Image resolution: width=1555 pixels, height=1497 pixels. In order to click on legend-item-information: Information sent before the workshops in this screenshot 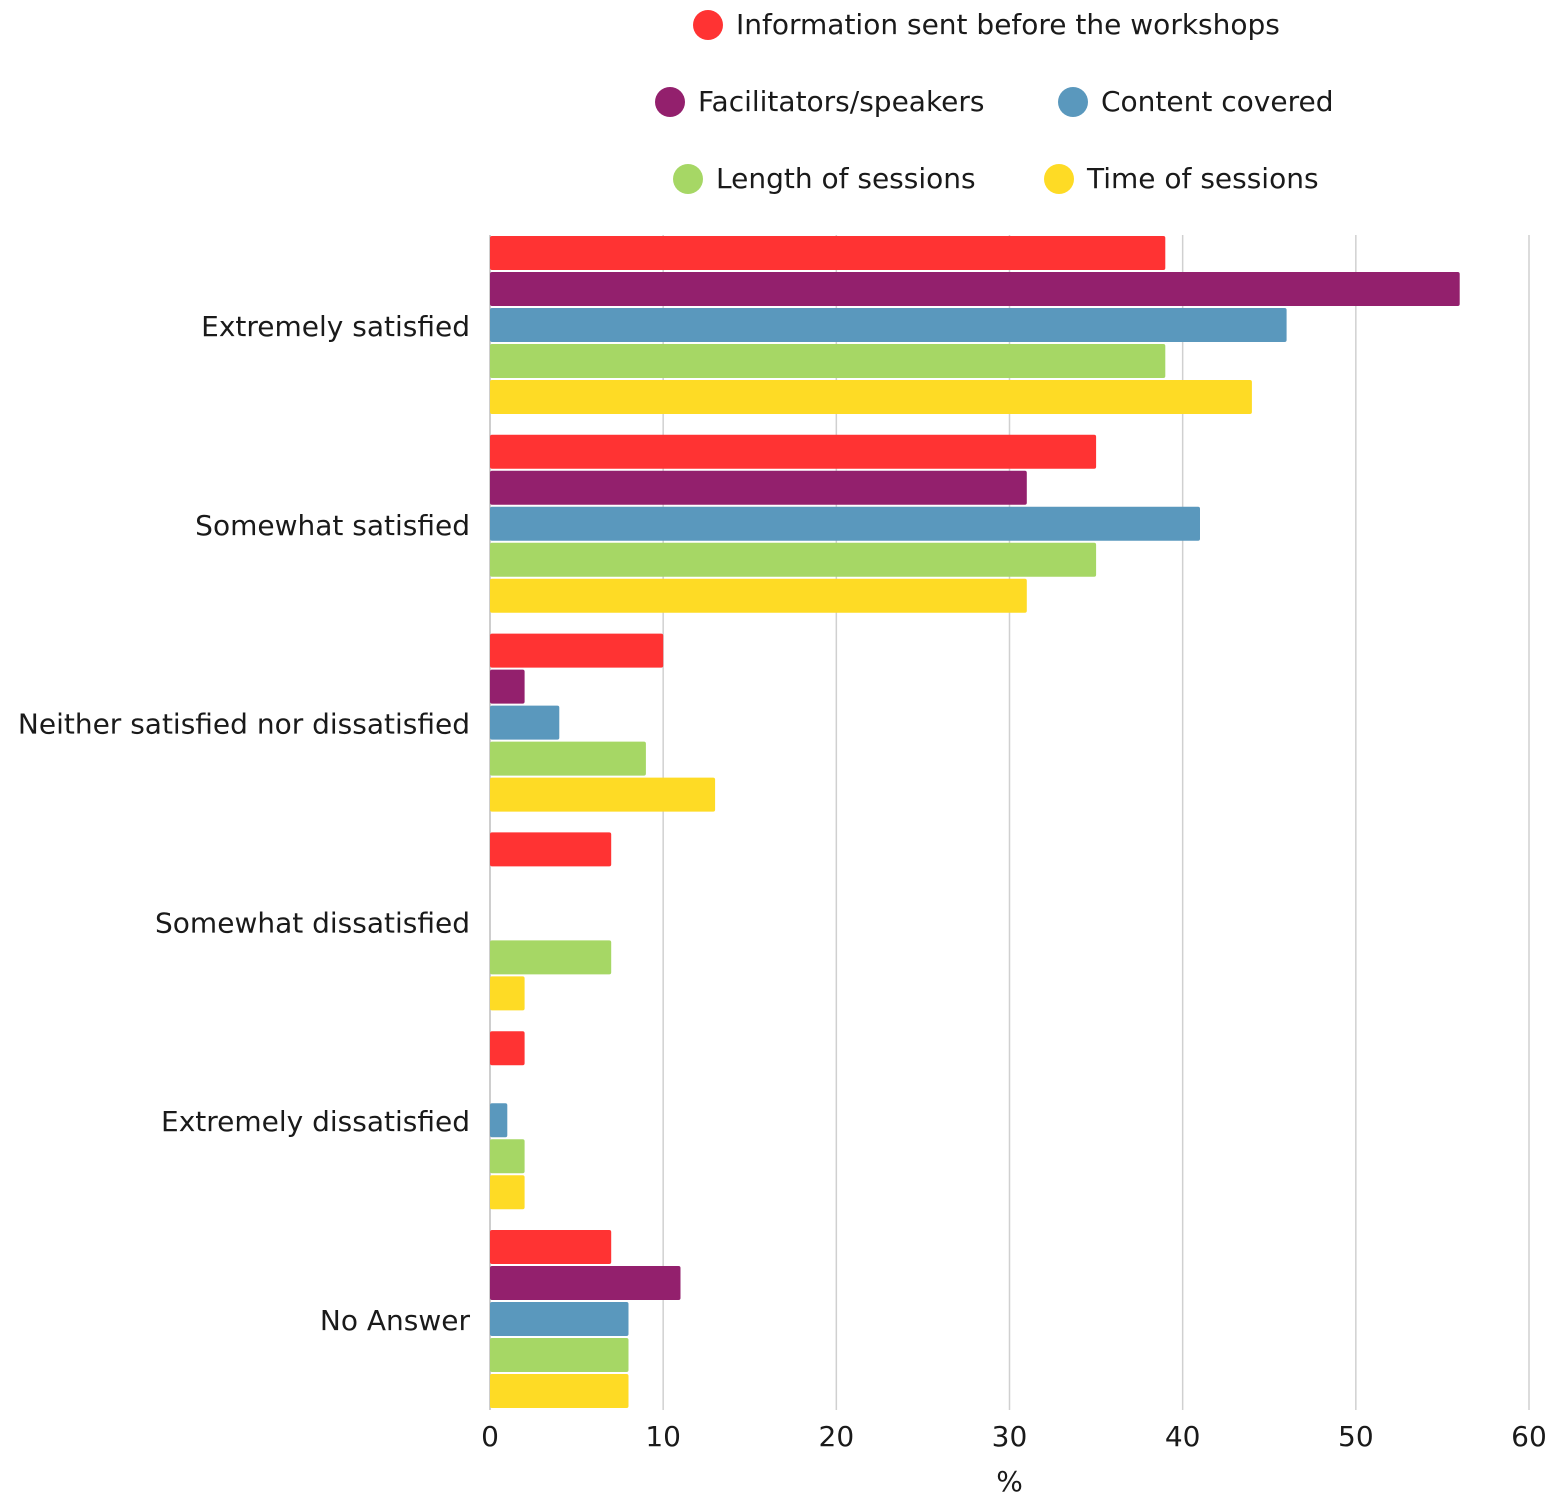, I will do `click(986, 25)`.